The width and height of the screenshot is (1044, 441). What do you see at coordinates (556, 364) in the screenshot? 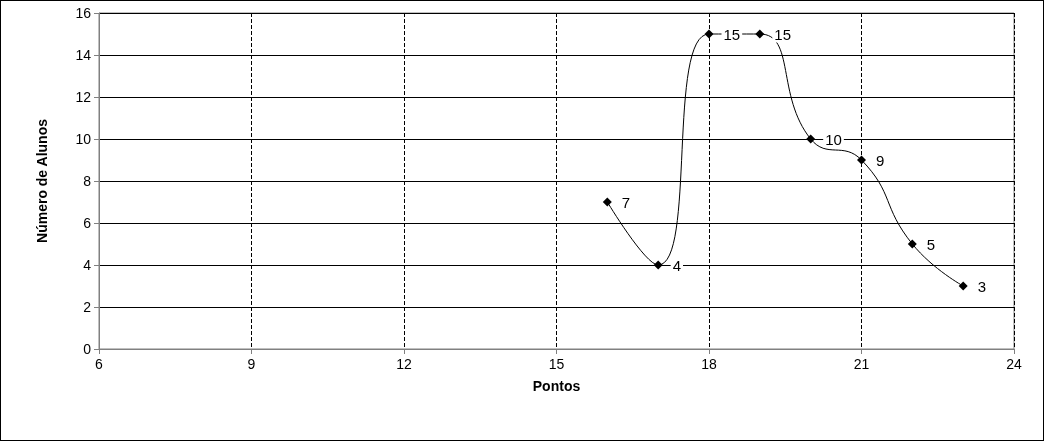
I see `x-tick-label: 15` at bounding box center [556, 364].